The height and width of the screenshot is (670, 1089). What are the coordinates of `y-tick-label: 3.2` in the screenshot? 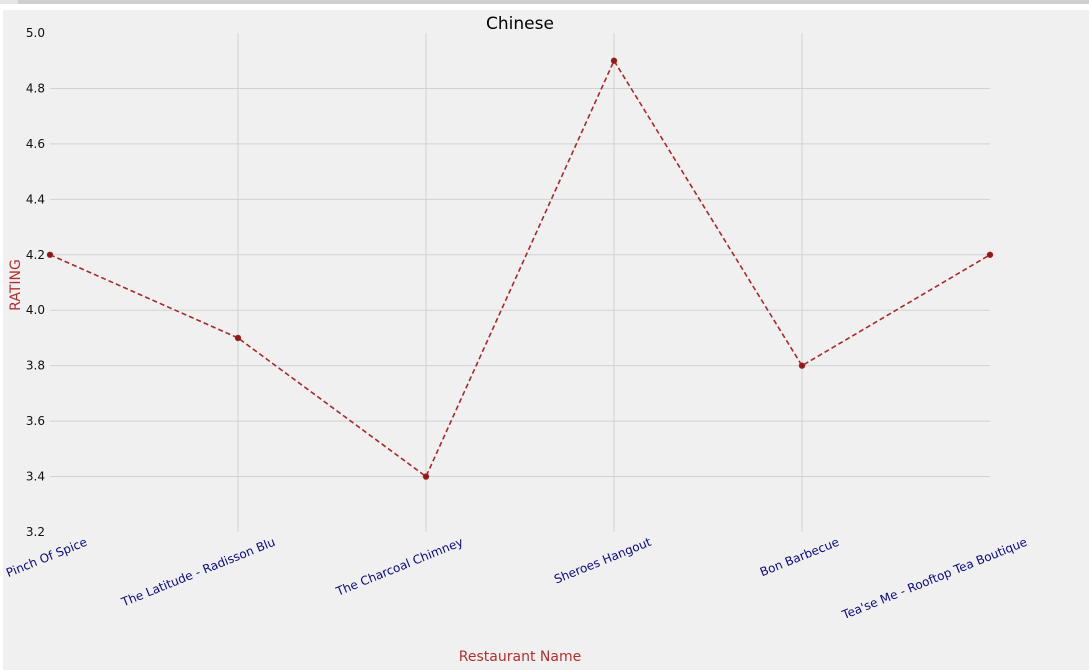 It's located at (35, 532).